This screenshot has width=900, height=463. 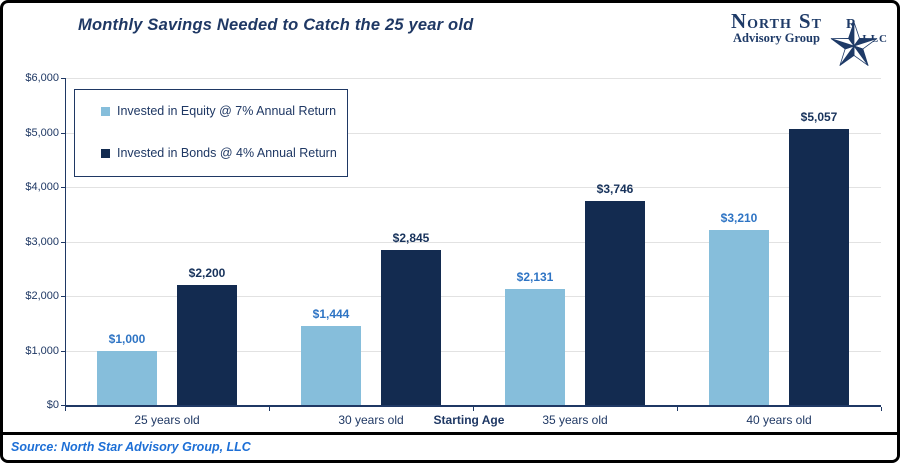 I want to click on logo-letter: T, so click(x=816, y=24).